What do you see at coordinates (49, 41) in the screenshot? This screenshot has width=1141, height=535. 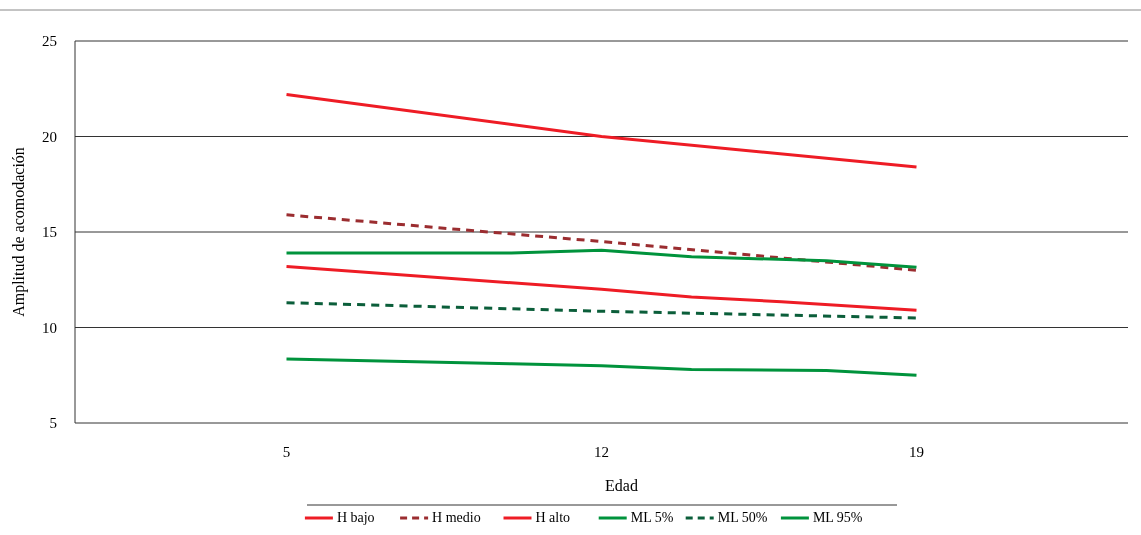 I see `y-tick-label: 25` at bounding box center [49, 41].